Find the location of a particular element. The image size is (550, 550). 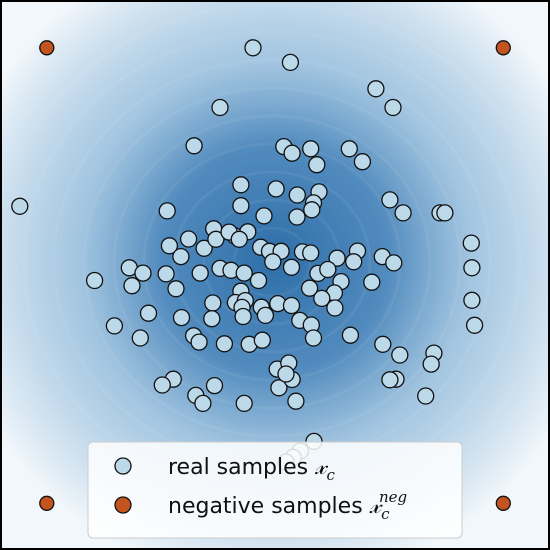

legend-negative-marker is located at coordinates (123, 505).